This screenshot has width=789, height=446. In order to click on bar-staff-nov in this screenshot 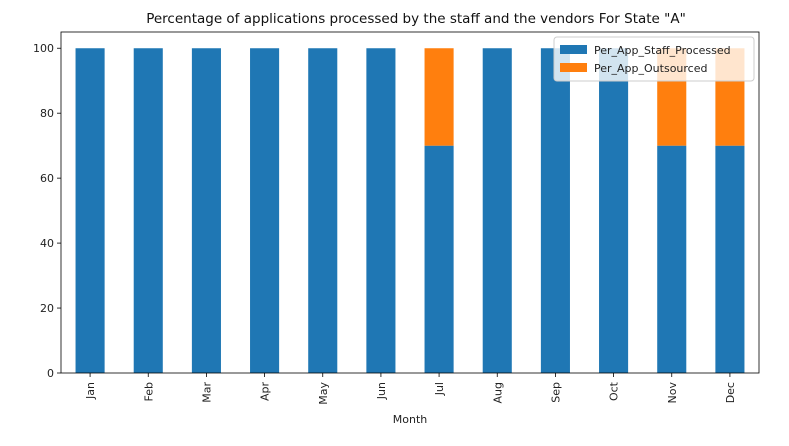, I will do `click(672, 259)`.